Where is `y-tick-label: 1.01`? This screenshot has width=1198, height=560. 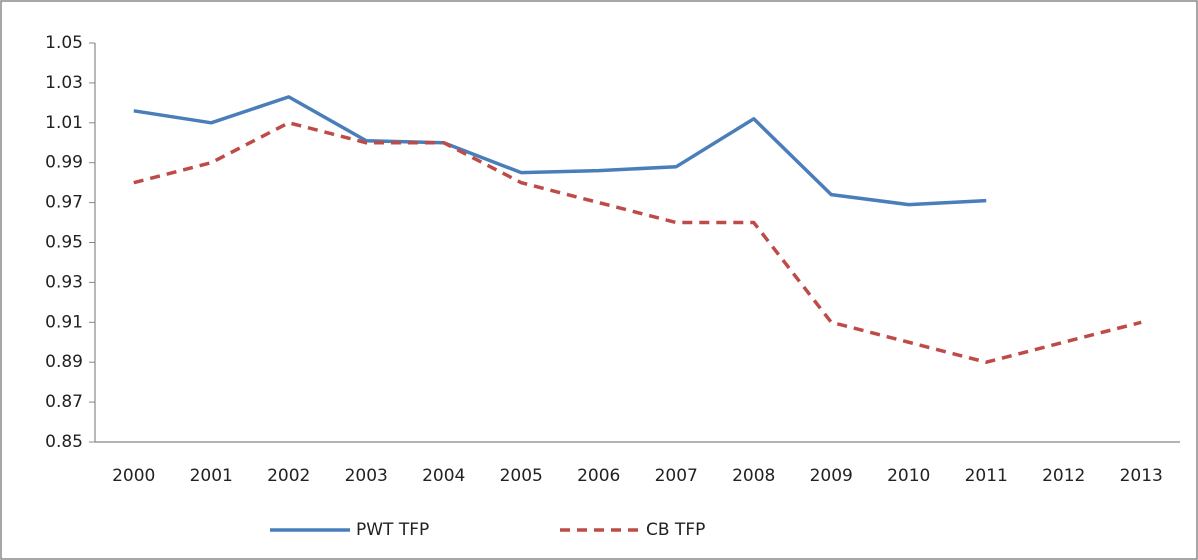
y-tick-label: 1.01 is located at coordinates (64, 123).